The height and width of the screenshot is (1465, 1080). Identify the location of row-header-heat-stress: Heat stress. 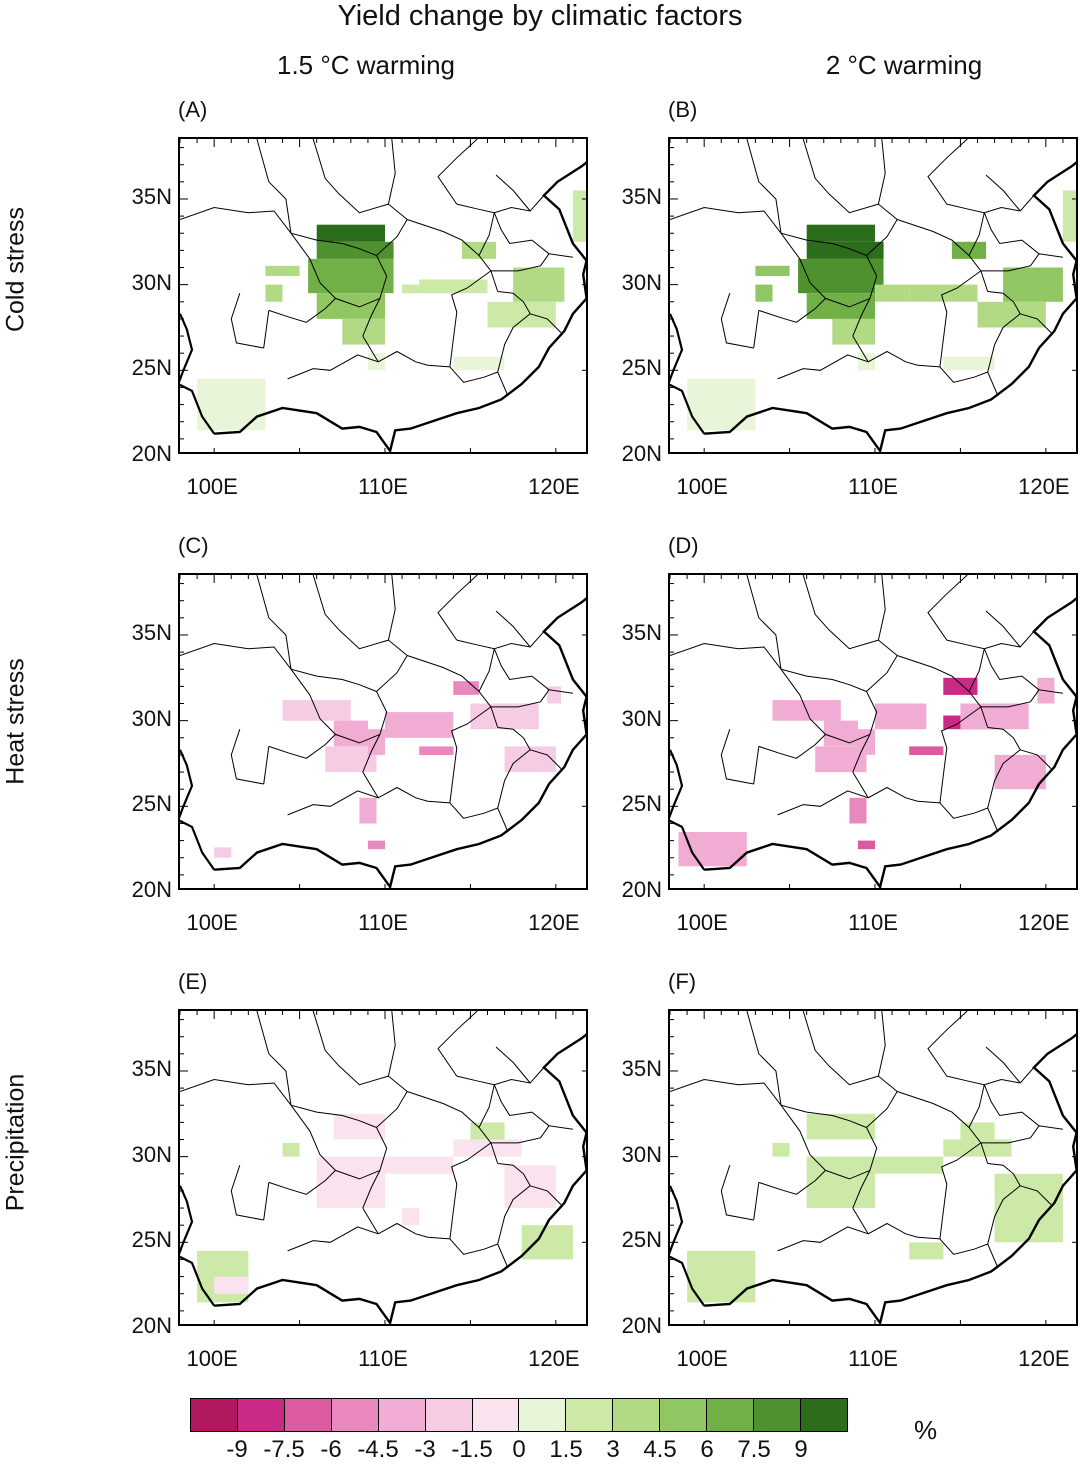
(15, 721).